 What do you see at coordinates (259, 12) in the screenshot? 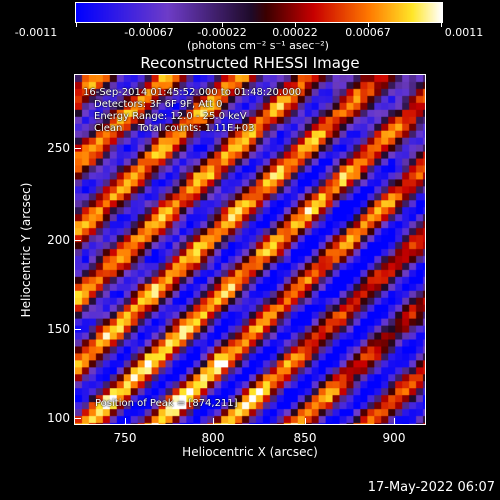
I see `colorbar` at bounding box center [259, 12].